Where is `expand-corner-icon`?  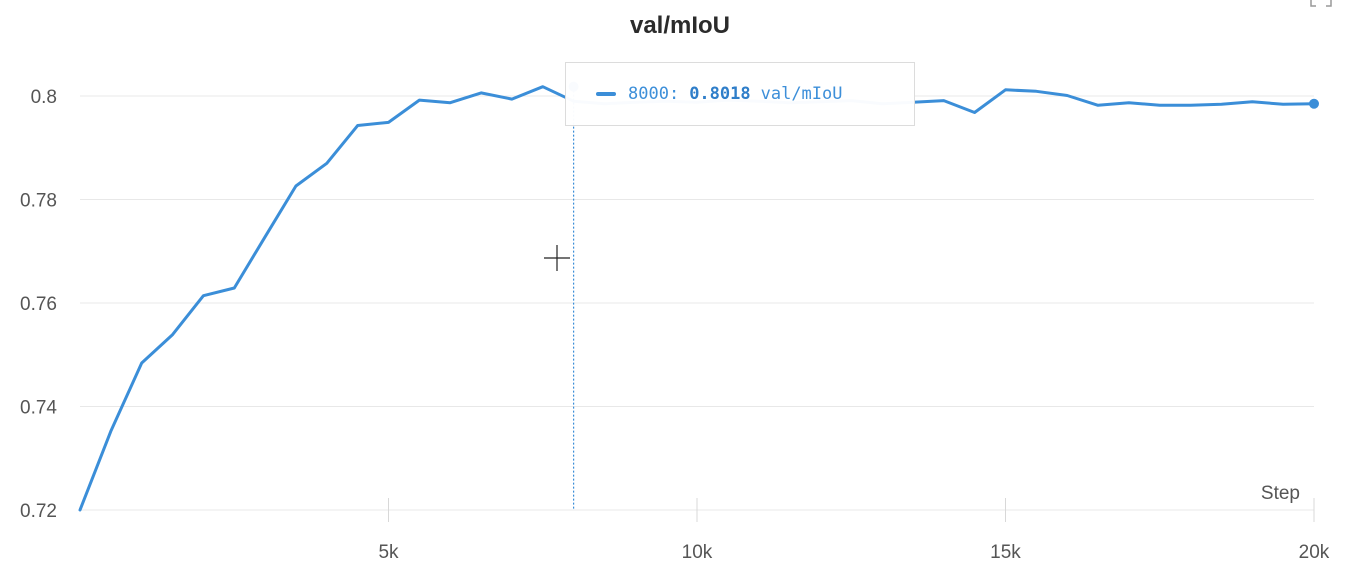
expand-corner-icon is located at coordinates (1321, 4).